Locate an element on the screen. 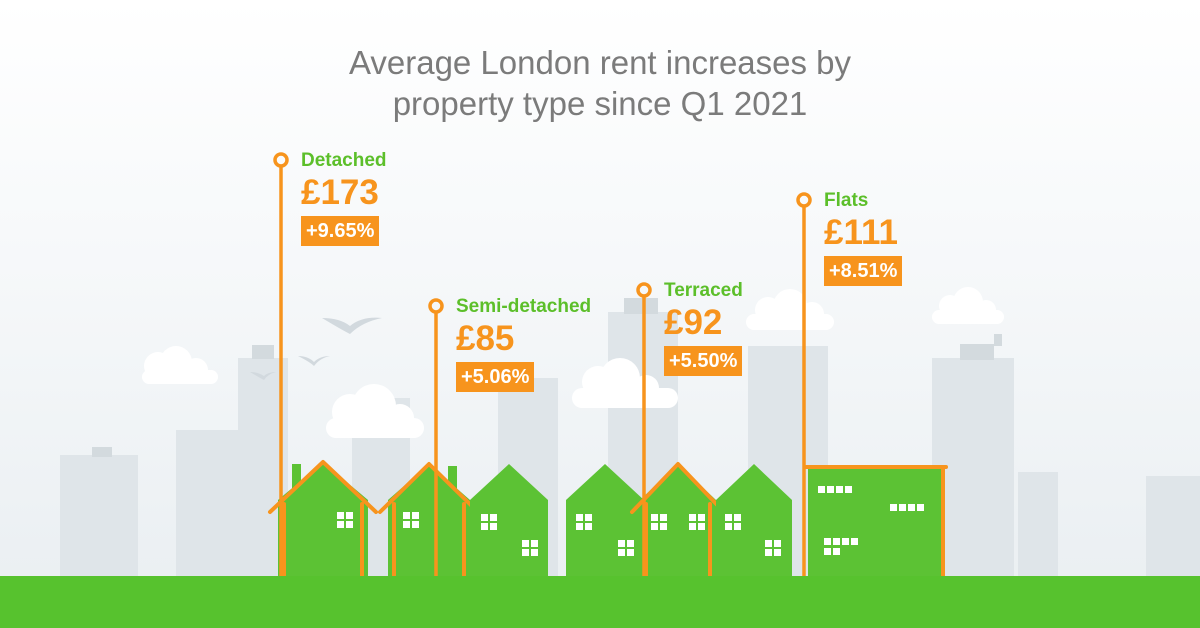 Image resolution: width=1200 pixels, height=628 pixels. percent-badge: +8.51% is located at coordinates (863, 271).